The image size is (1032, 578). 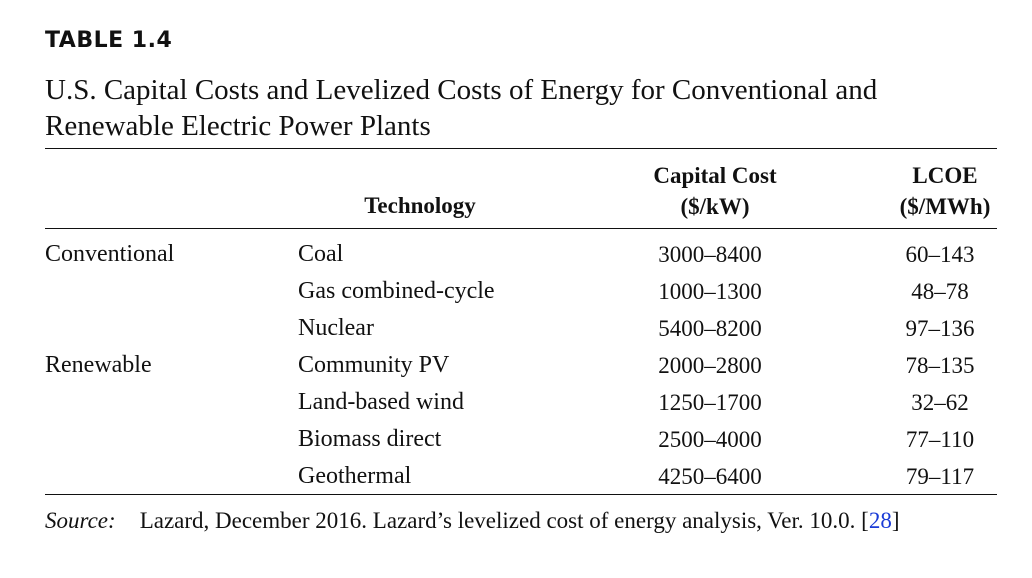 I want to click on header-rule, so click(x=521, y=228).